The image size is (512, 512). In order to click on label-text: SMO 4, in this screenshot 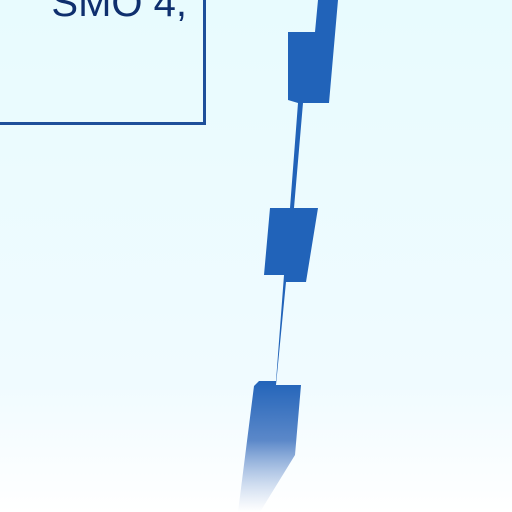, I will do `click(119, 12)`.